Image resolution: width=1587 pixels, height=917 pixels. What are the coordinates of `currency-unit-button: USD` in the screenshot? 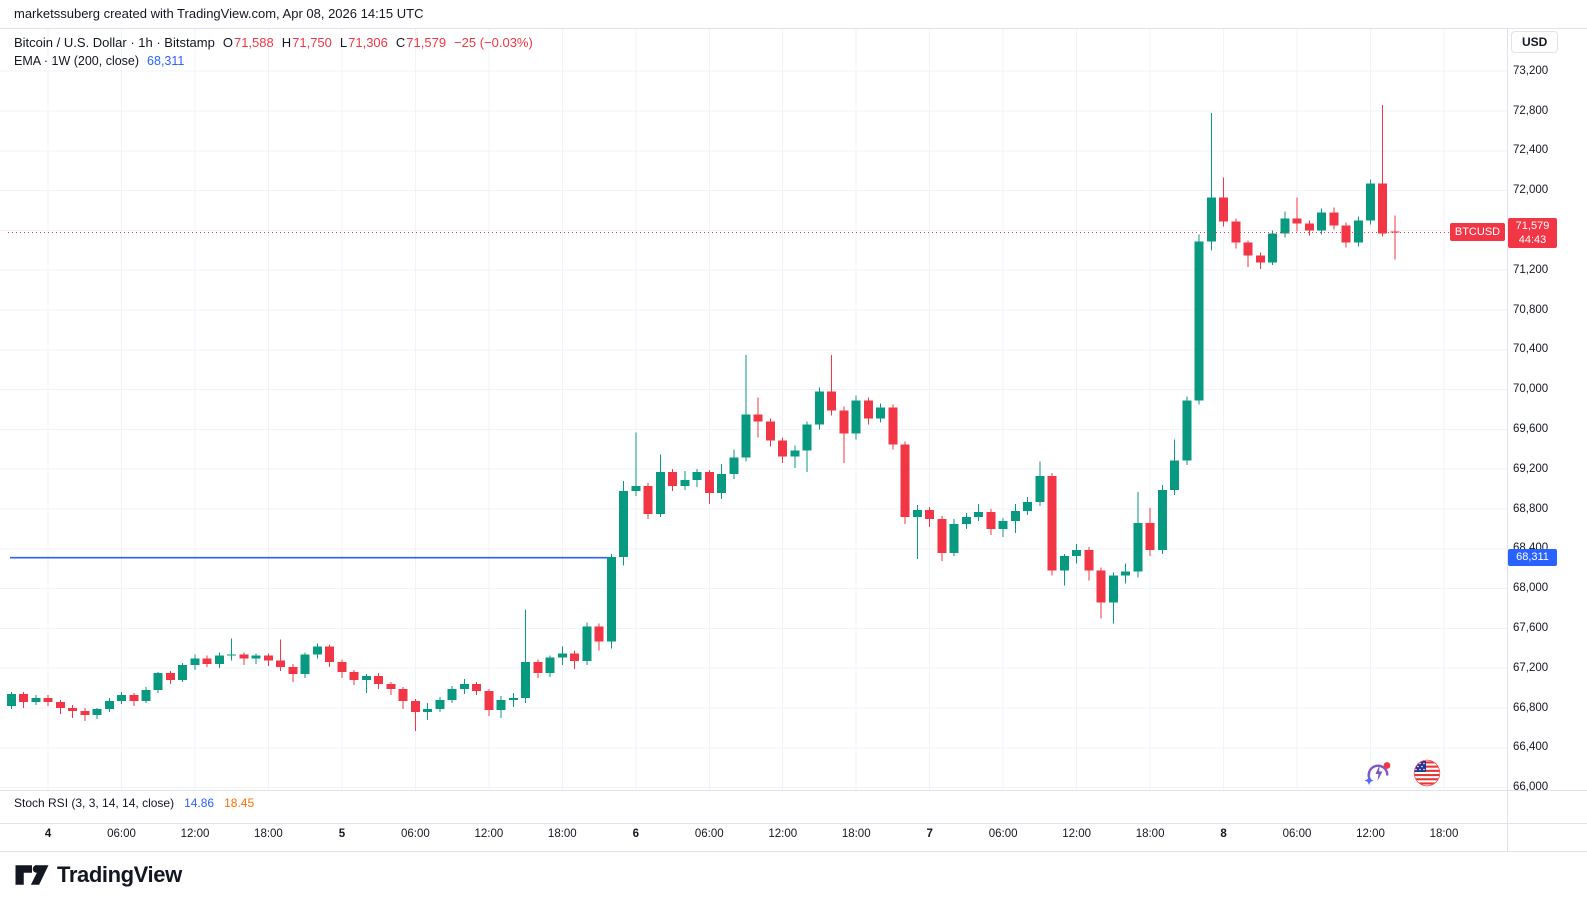 It's located at (1535, 42).